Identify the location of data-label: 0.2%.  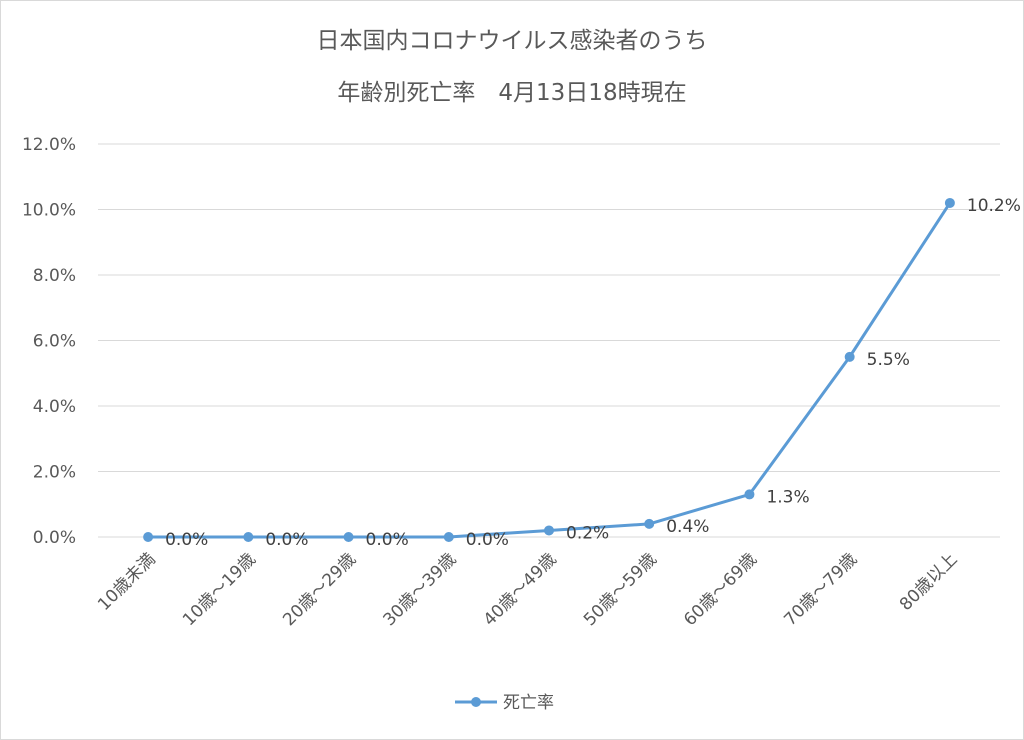
(587, 533).